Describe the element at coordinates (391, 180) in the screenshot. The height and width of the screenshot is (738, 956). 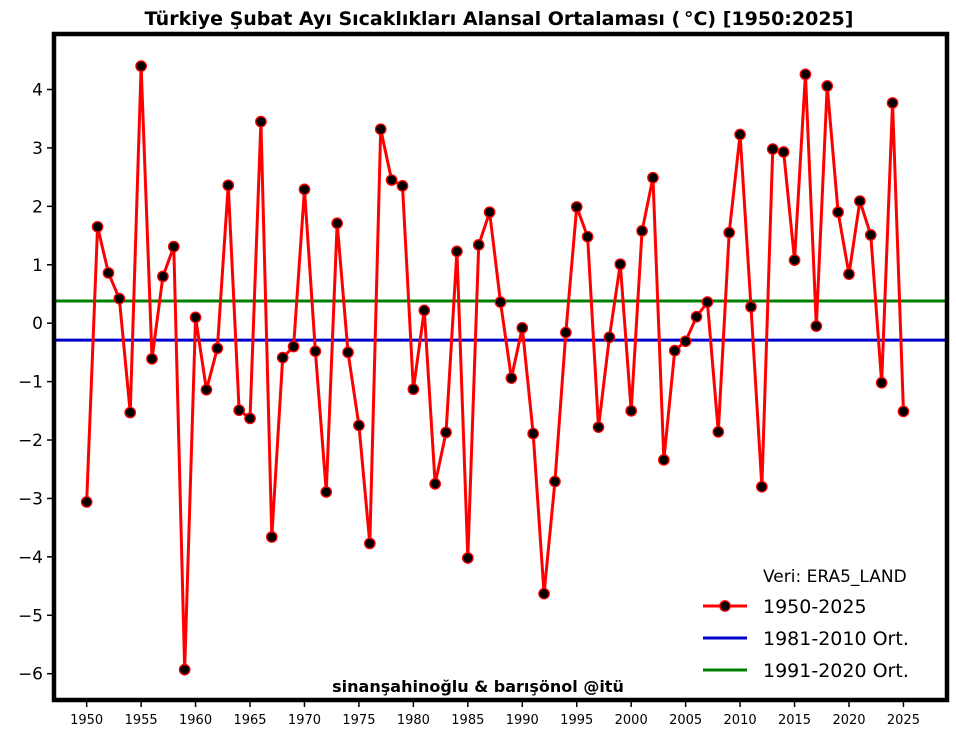
I see `data-point-1978` at that location.